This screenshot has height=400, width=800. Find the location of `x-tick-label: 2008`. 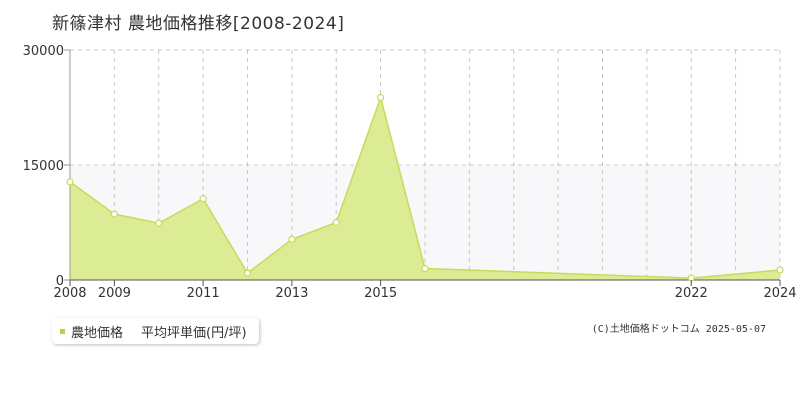

x-tick-label: 2008 is located at coordinates (69, 293).